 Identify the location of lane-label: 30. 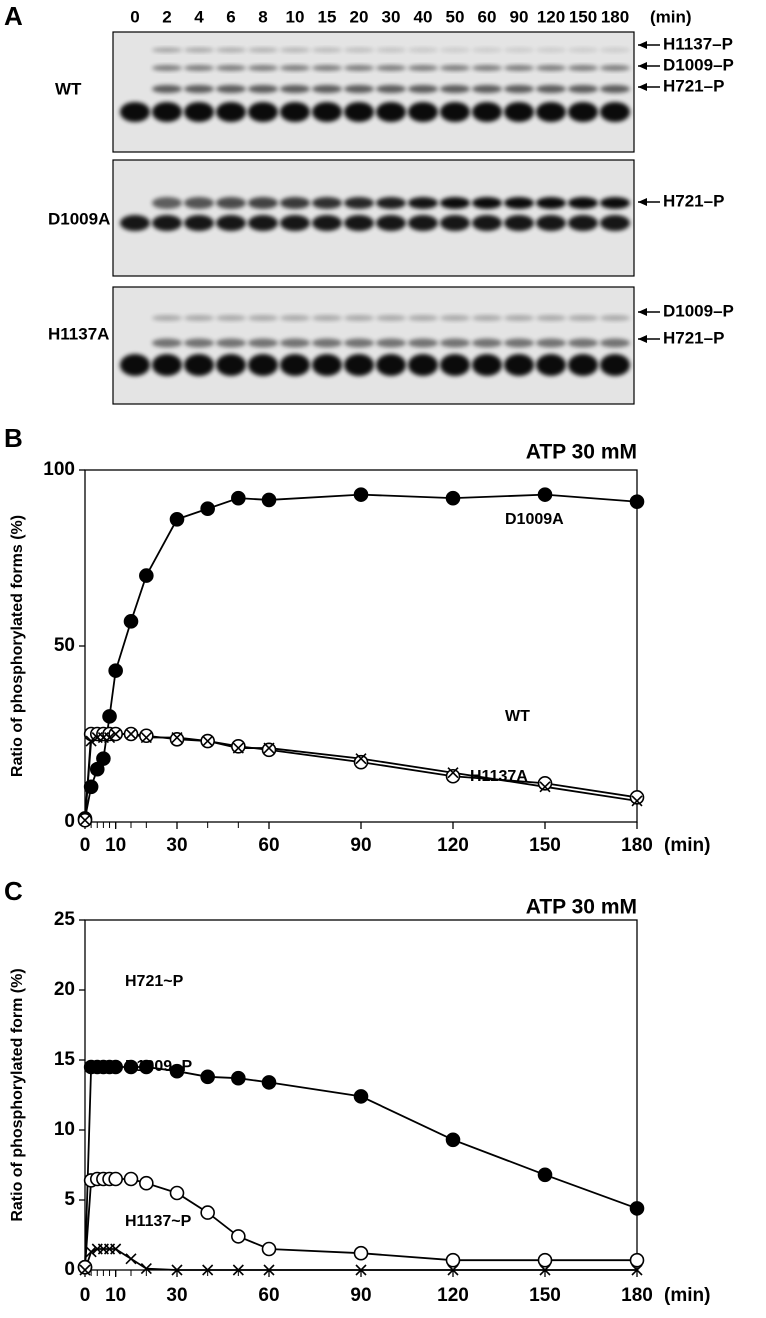
(391, 16).